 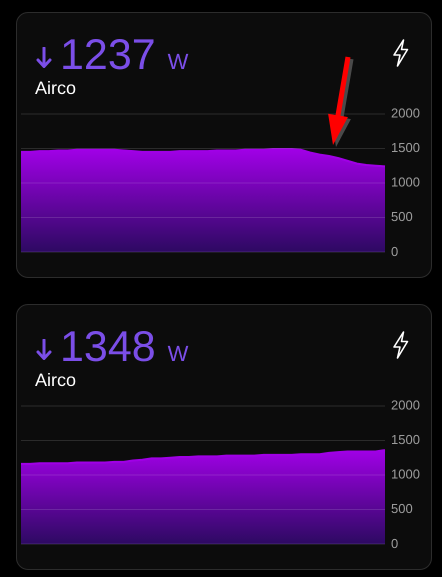 I want to click on chart-title: 1237 W, so click(x=124, y=55).